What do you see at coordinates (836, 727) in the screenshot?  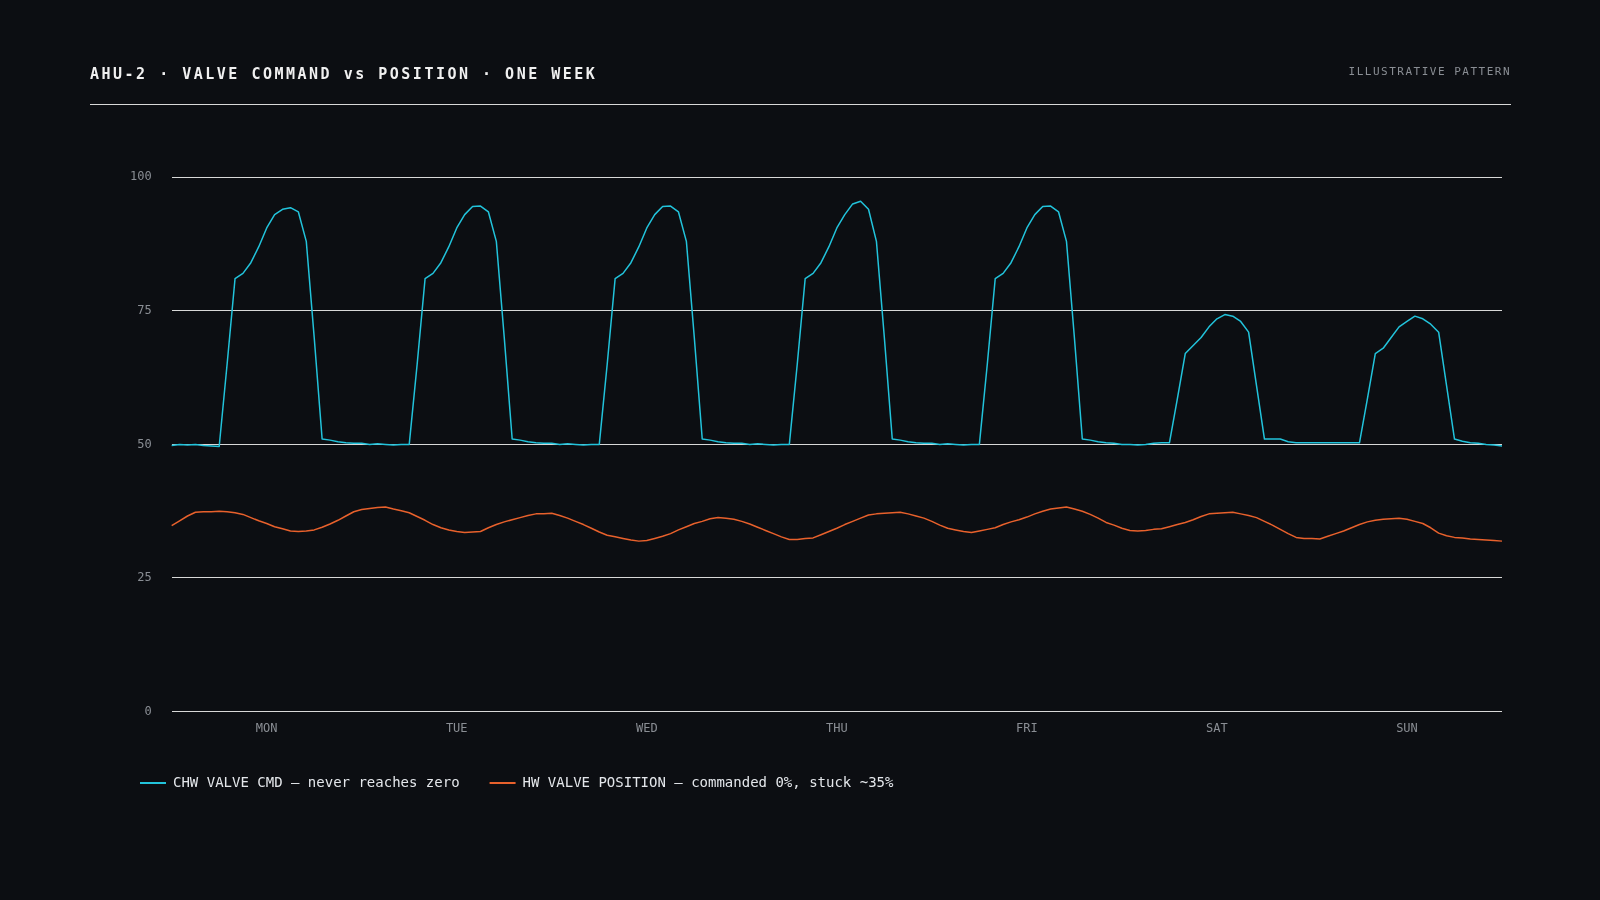 I see `x-tick-label: THU` at bounding box center [836, 727].